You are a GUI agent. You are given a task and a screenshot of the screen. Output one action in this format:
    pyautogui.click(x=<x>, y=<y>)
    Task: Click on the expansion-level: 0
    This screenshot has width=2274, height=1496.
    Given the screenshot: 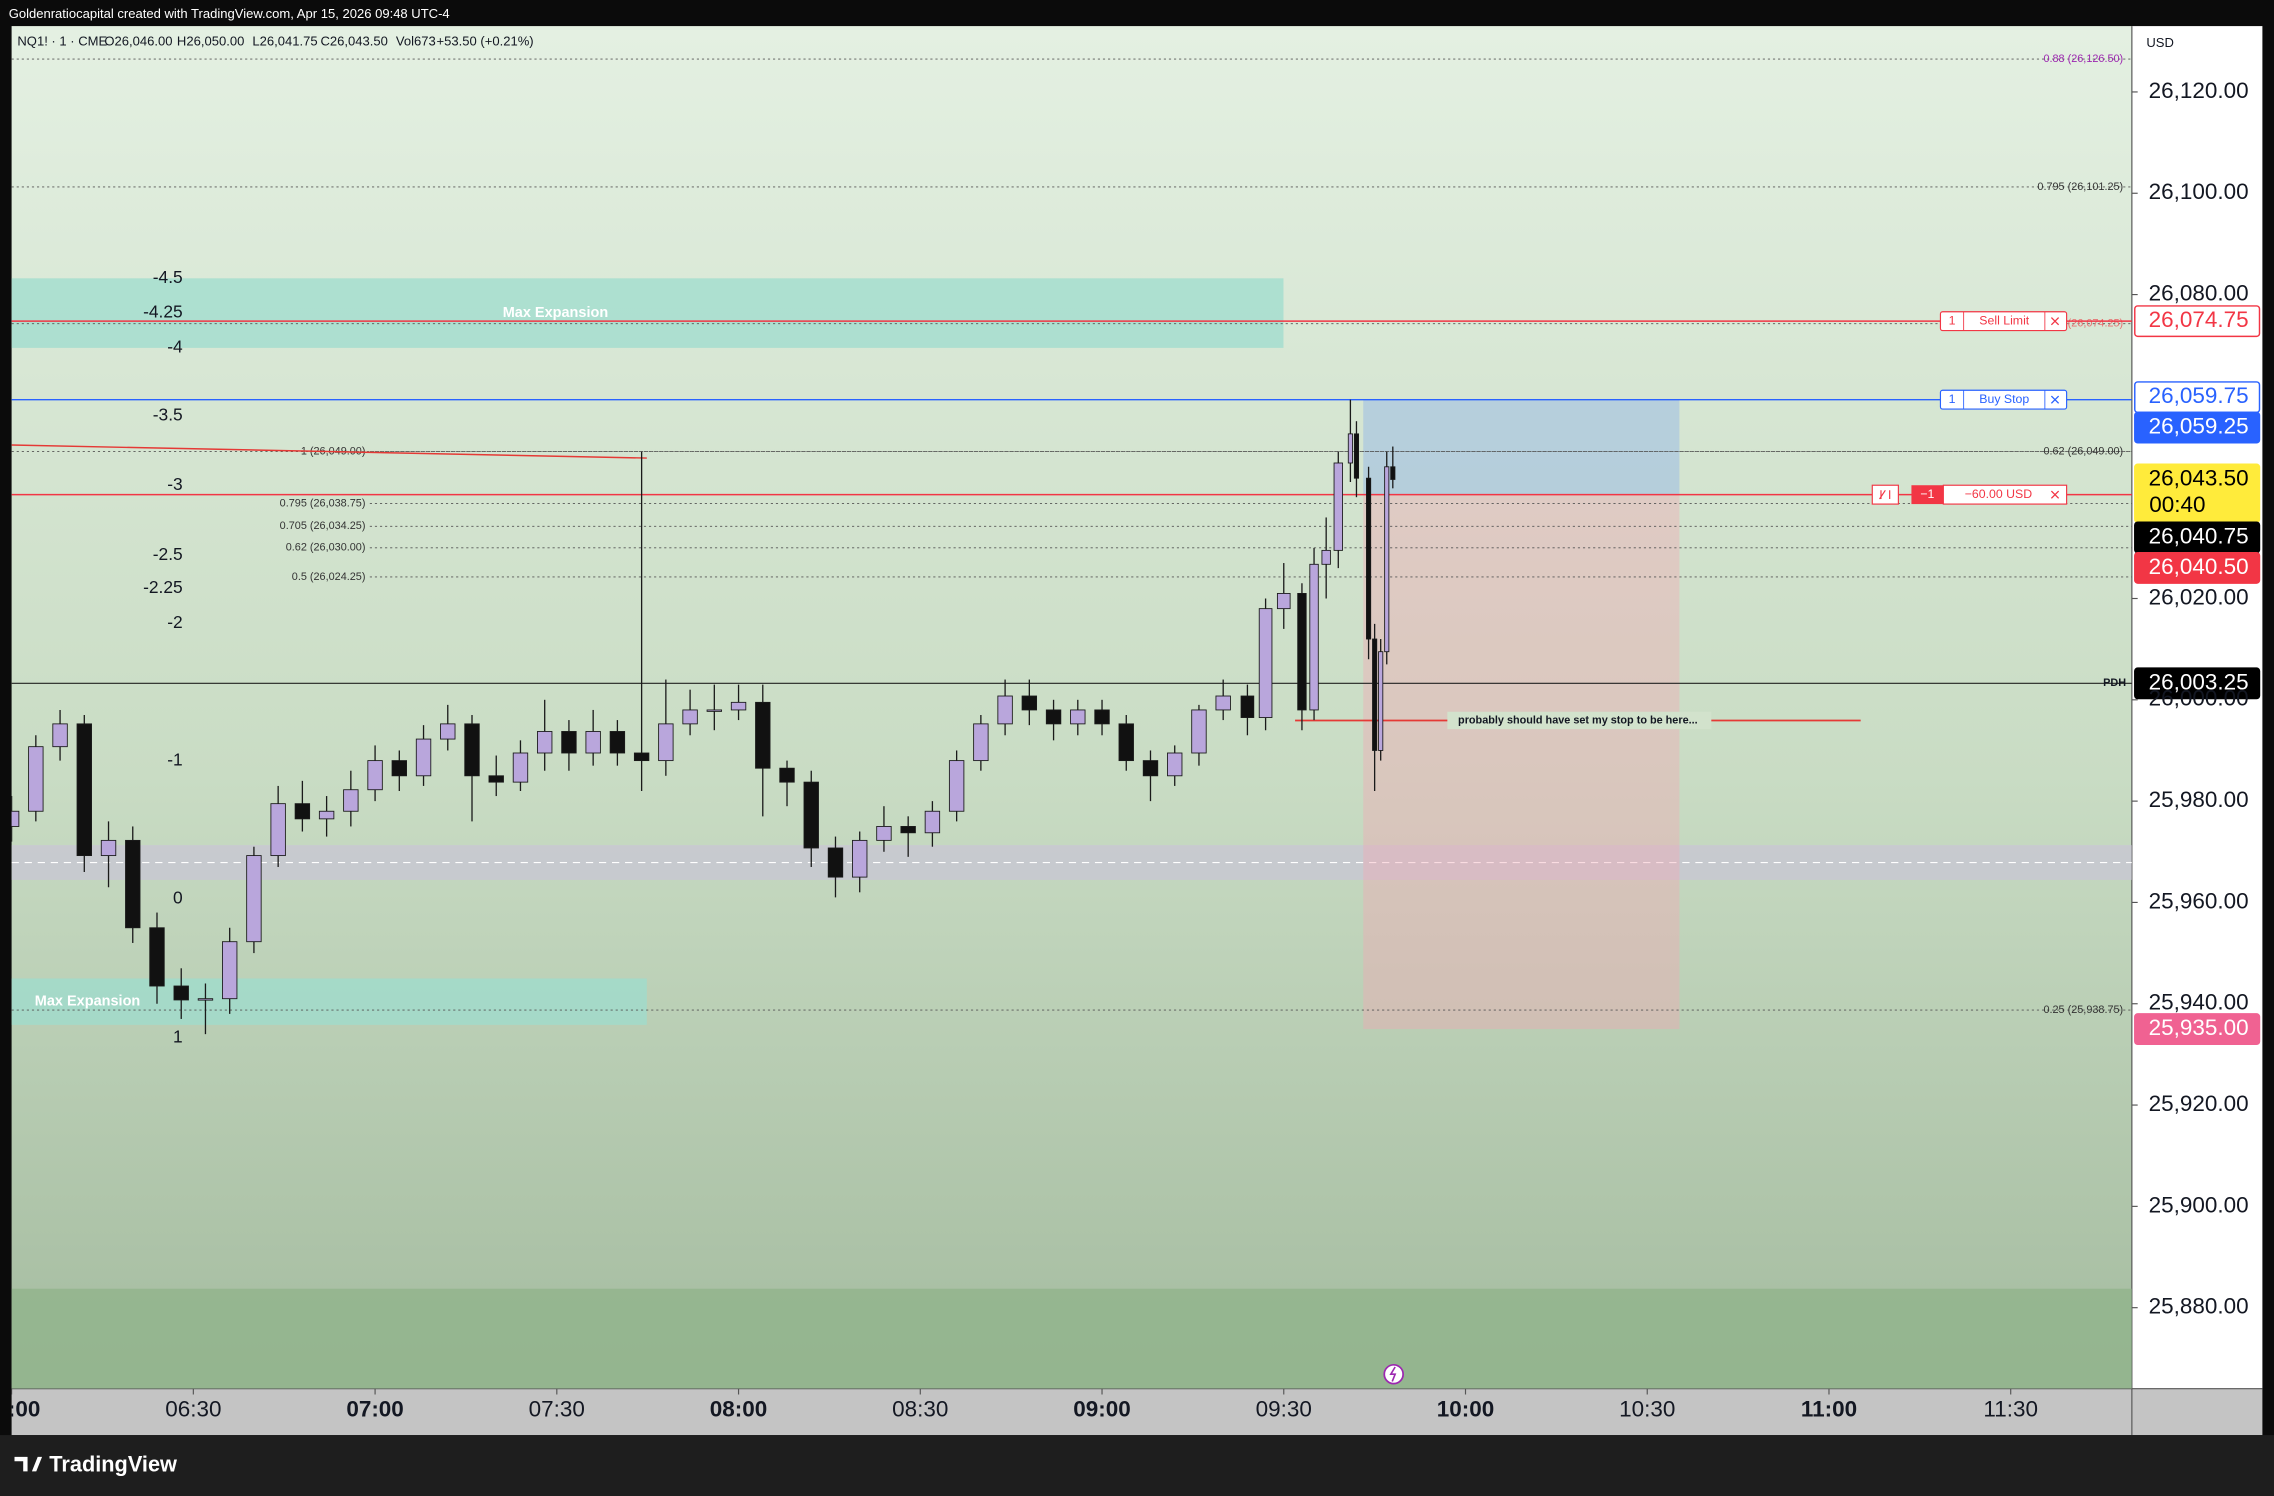 What is the action you would take?
    pyautogui.click(x=178, y=897)
    